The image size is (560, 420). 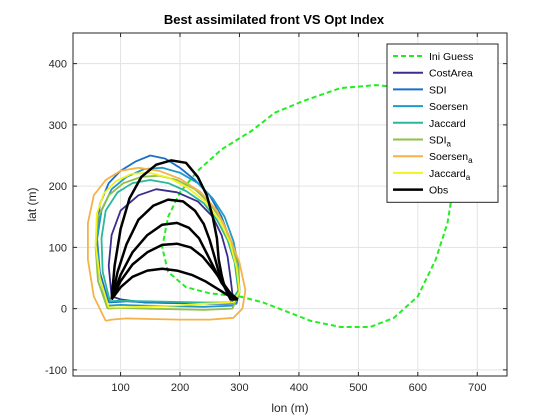 What do you see at coordinates (438, 90) in the screenshot?
I see `legend-label-sdi: SDI` at bounding box center [438, 90].